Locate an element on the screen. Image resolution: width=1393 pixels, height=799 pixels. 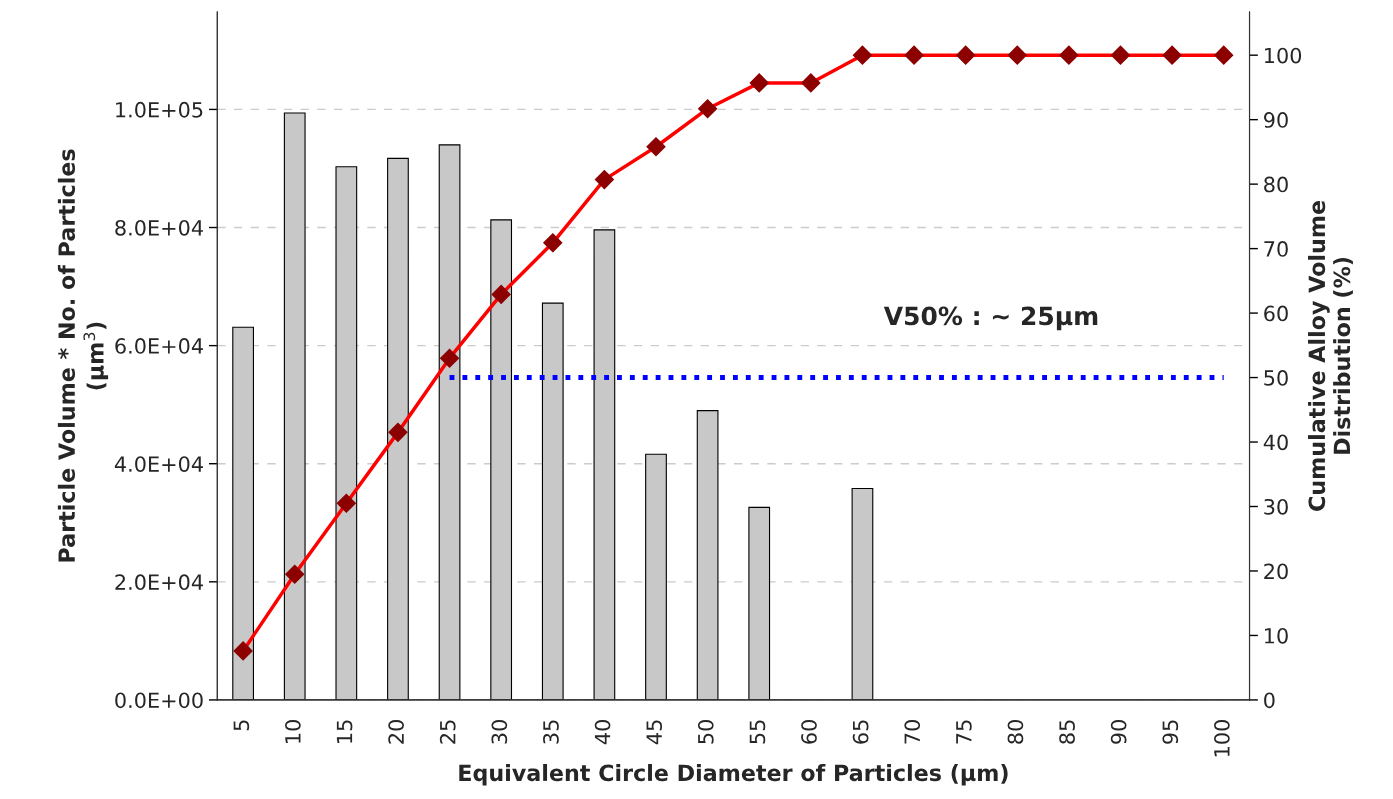
y2-tick-label: 20 is located at coordinates (1276, 571).